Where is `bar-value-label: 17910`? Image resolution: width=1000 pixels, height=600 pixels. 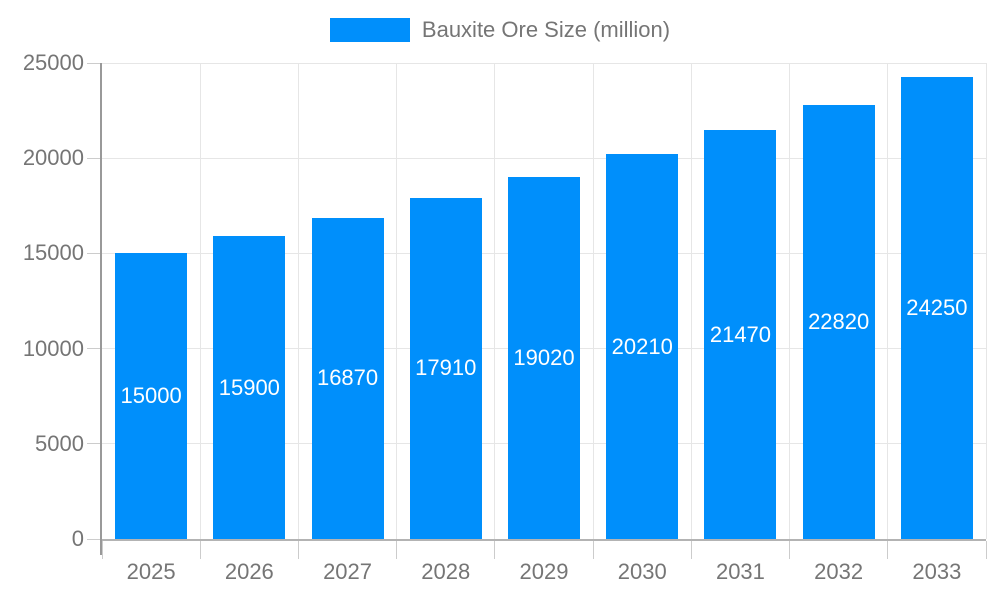 bar-value-label: 17910 is located at coordinates (446, 368).